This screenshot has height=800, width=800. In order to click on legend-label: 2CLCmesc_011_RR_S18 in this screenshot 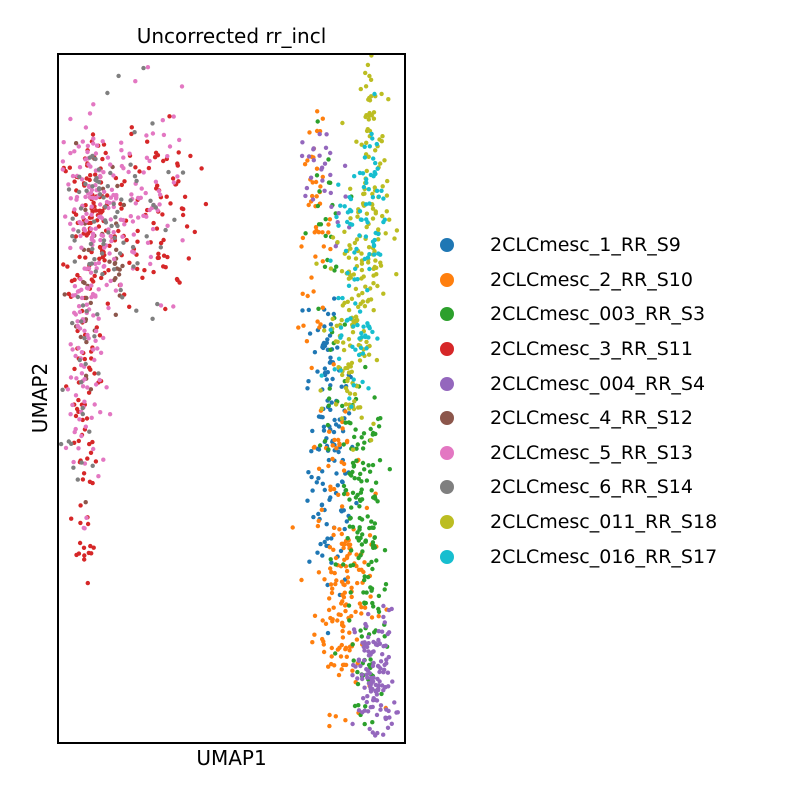, I will do `click(604, 522)`.